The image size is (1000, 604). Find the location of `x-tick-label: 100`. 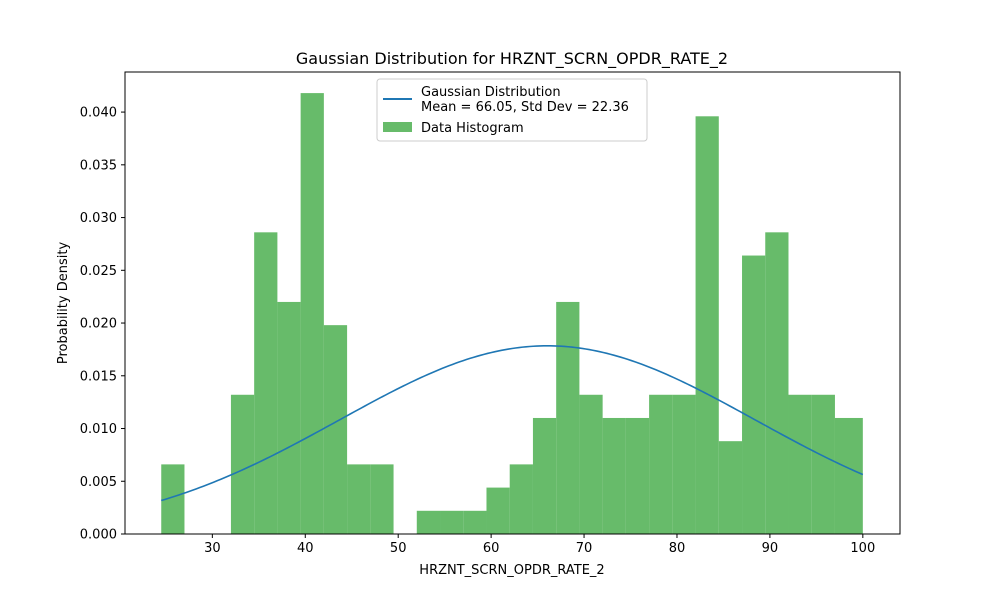

x-tick-label: 100 is located at coordinates (862, 548).